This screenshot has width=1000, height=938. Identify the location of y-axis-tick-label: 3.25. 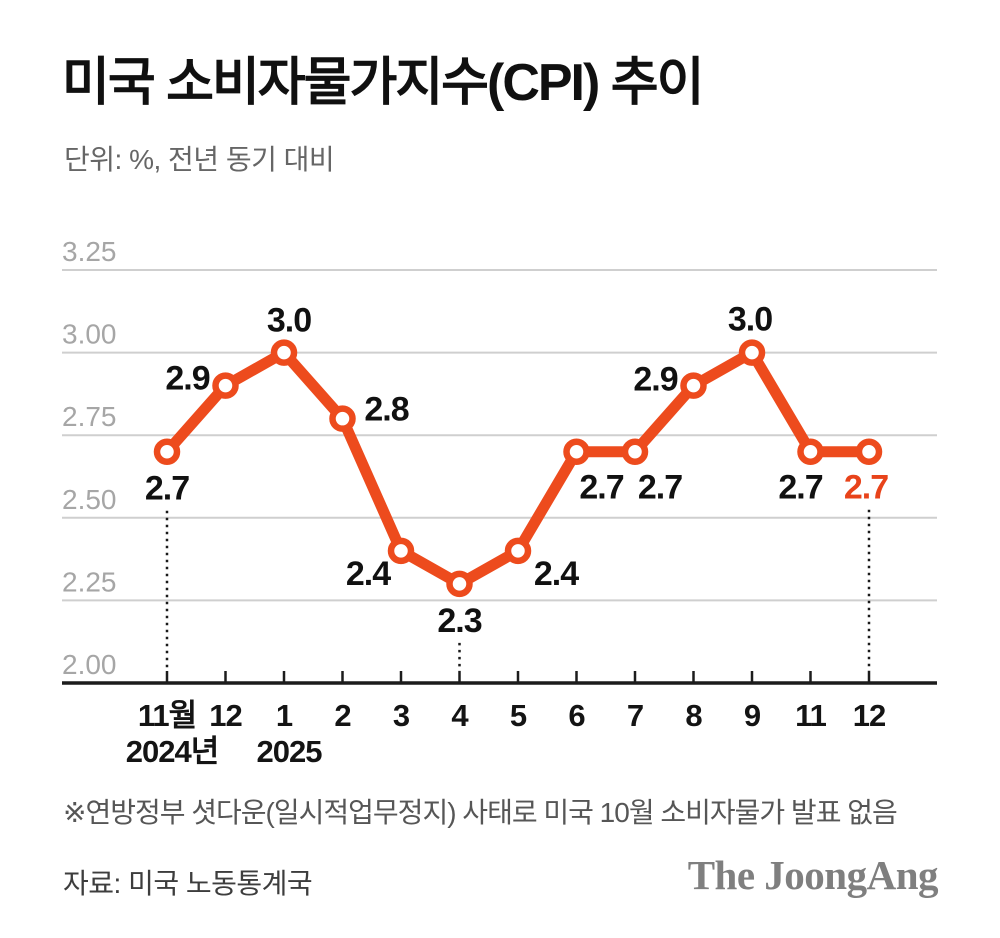
(89, 251).